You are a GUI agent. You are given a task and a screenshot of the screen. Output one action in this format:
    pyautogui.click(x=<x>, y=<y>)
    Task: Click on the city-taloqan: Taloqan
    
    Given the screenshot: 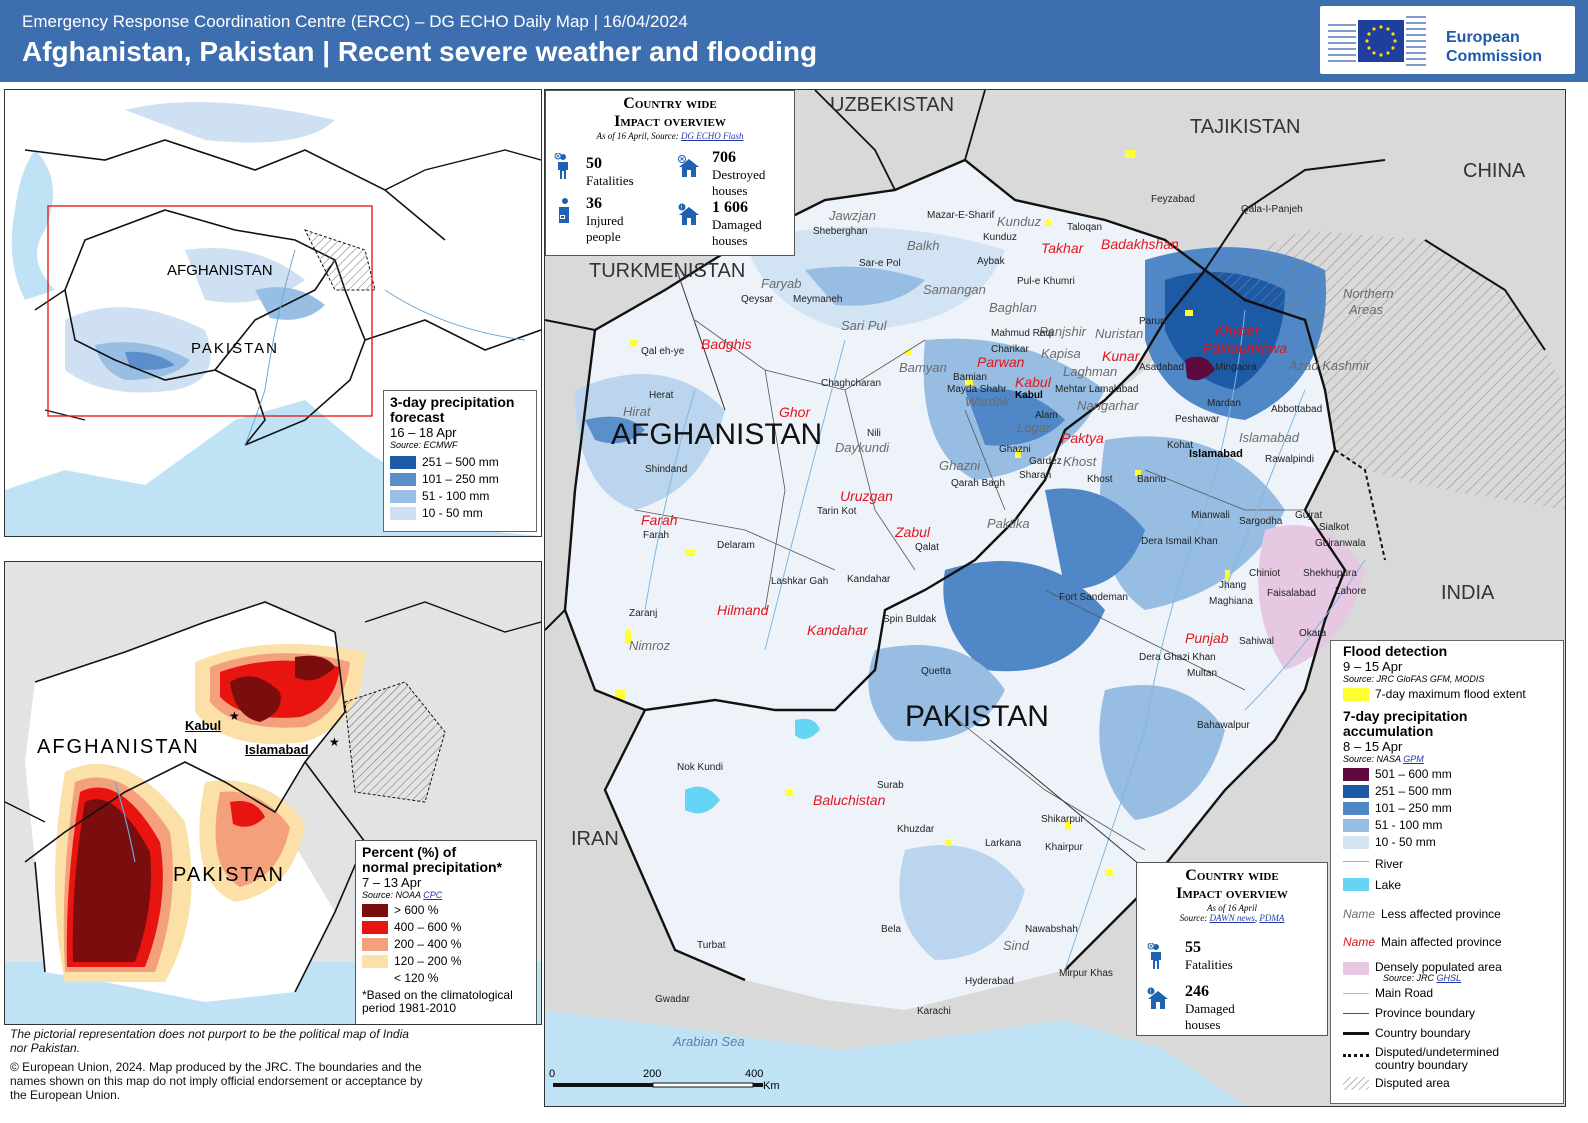 What is the action you would take?
    pyautogui.click(x=1085, y=227)
    